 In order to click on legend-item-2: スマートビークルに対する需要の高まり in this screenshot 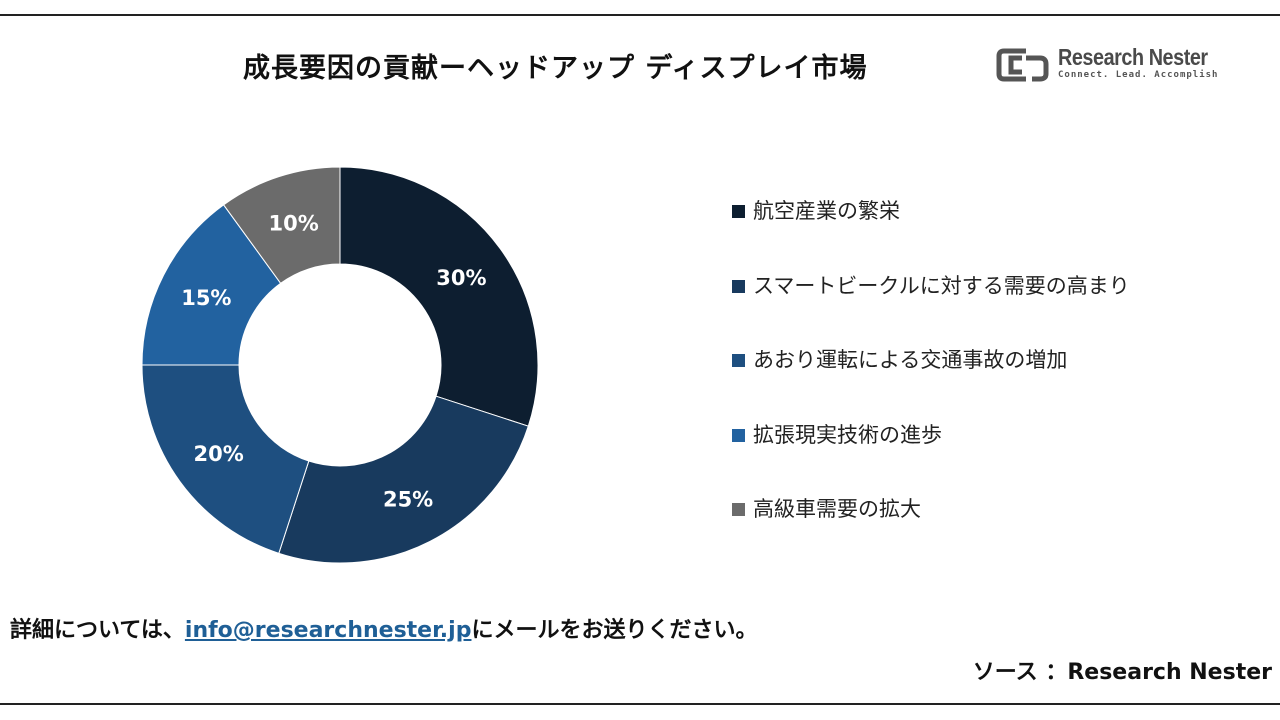, I will do `click(931, 308)`.